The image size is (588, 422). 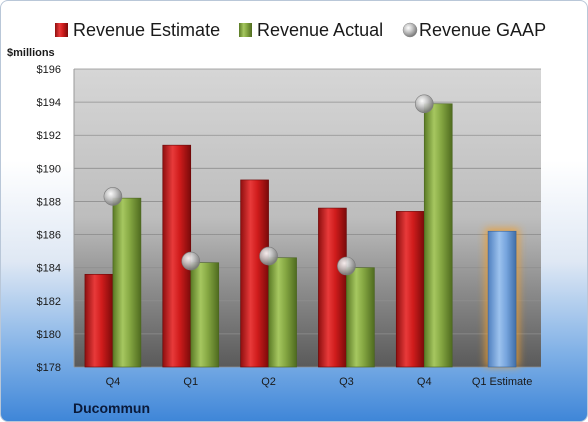 What do you see at coordinates (146, 30) in the screenshot?
I see `legend-estimate-label: Revenue Estimate` at bounding box center [146, 30].